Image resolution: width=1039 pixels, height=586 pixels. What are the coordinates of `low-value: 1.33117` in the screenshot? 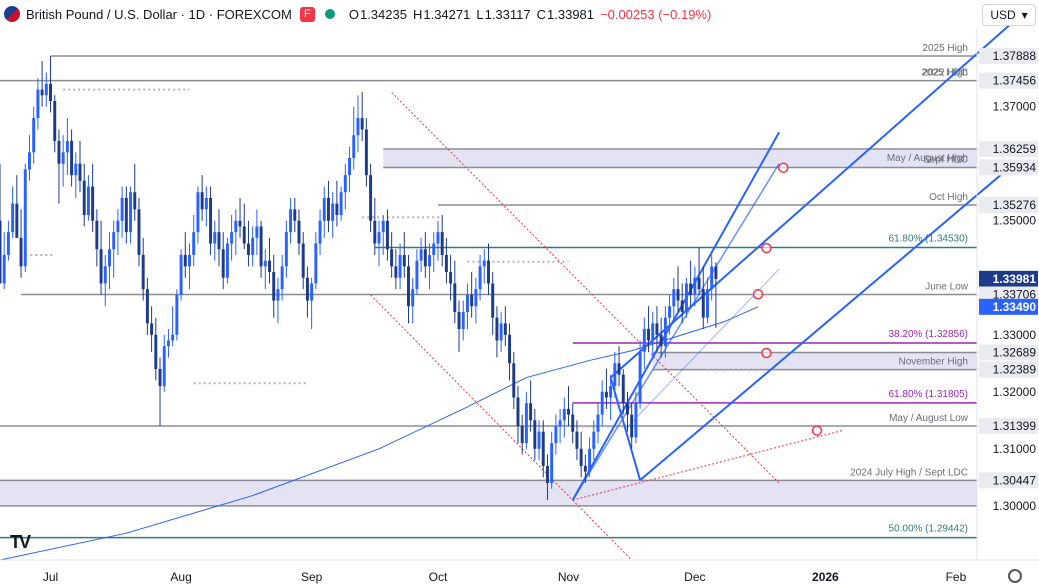 It's located at (507, 14).